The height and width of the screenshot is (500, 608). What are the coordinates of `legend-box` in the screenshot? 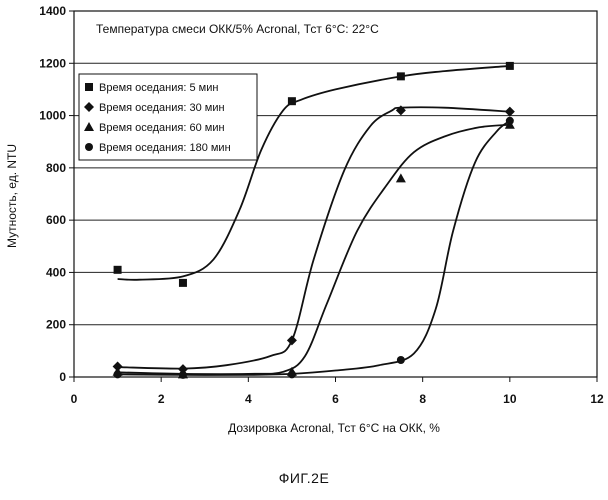 It's located at (168, 117).